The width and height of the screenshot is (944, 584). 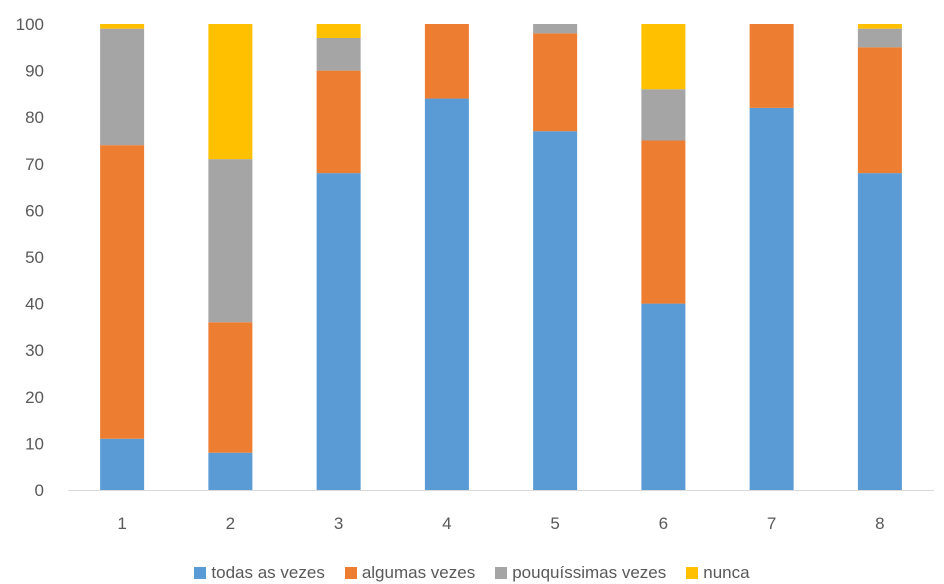 I want to click on legend-item-series-2: algumas vezes, so click(x=410, y=573).